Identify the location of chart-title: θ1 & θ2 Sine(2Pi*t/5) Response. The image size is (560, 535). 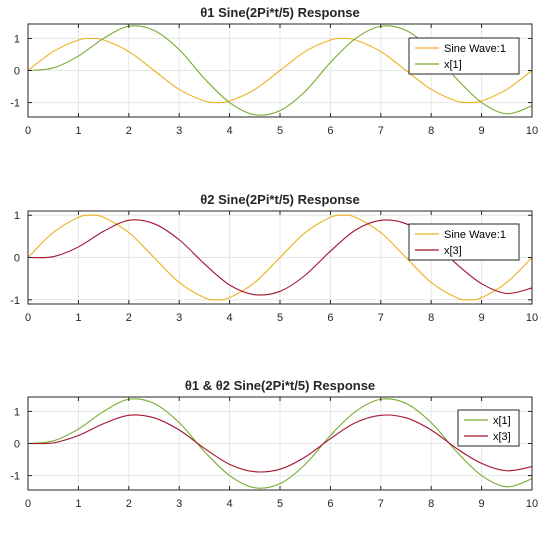
(280, 385).